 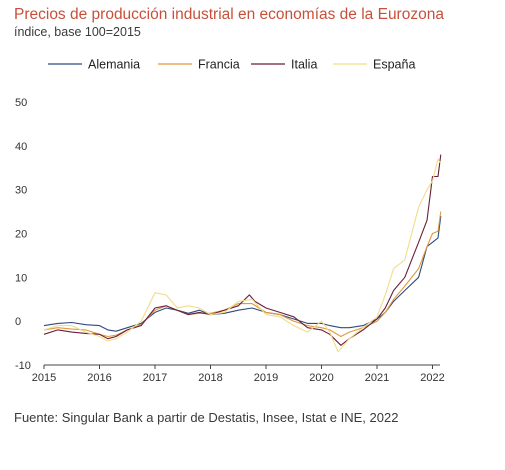 I want to click on x-tick-label: 2022, so click(x=432, y=378).